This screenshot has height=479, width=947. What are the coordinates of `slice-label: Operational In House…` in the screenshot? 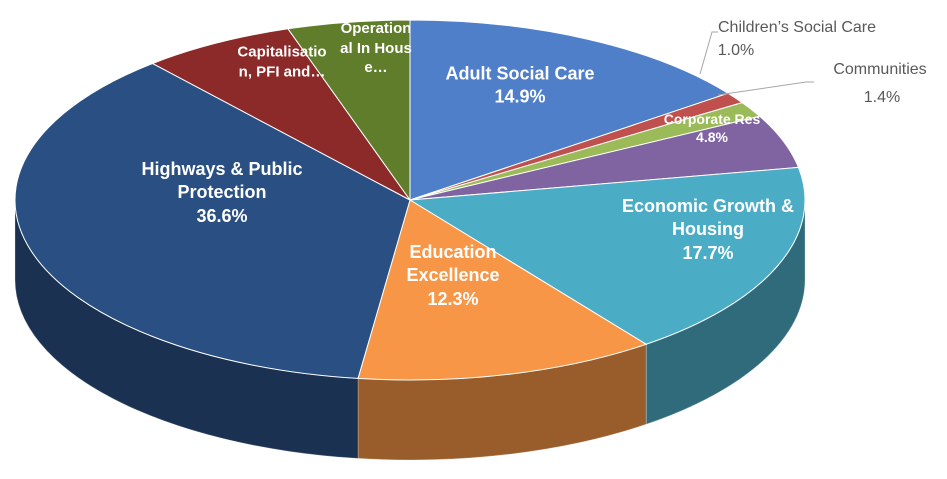 It's located at (376, 48).